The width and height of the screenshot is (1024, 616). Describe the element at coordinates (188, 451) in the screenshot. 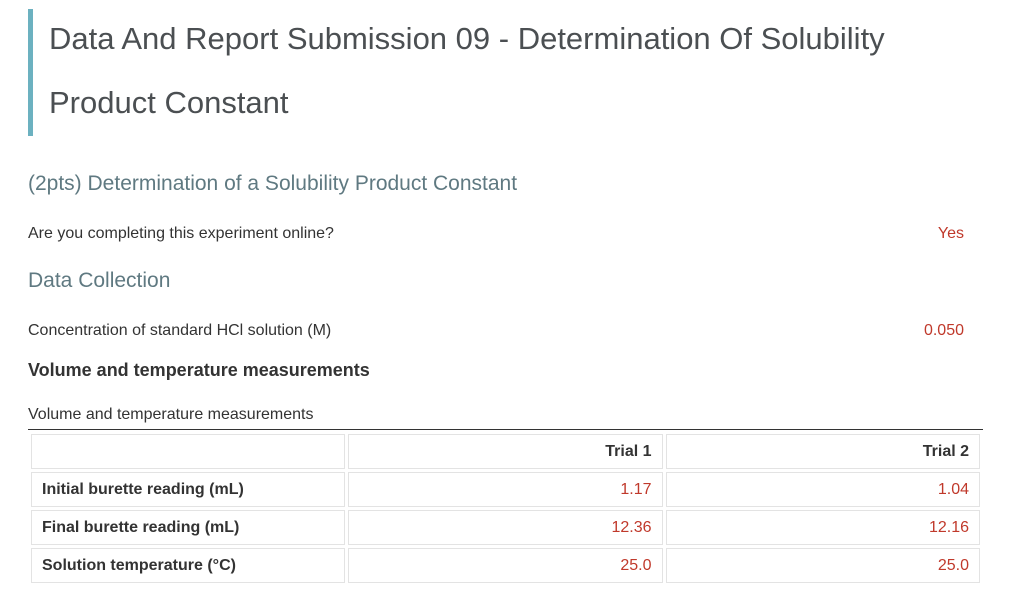

I see `table-header-empty` at that location.